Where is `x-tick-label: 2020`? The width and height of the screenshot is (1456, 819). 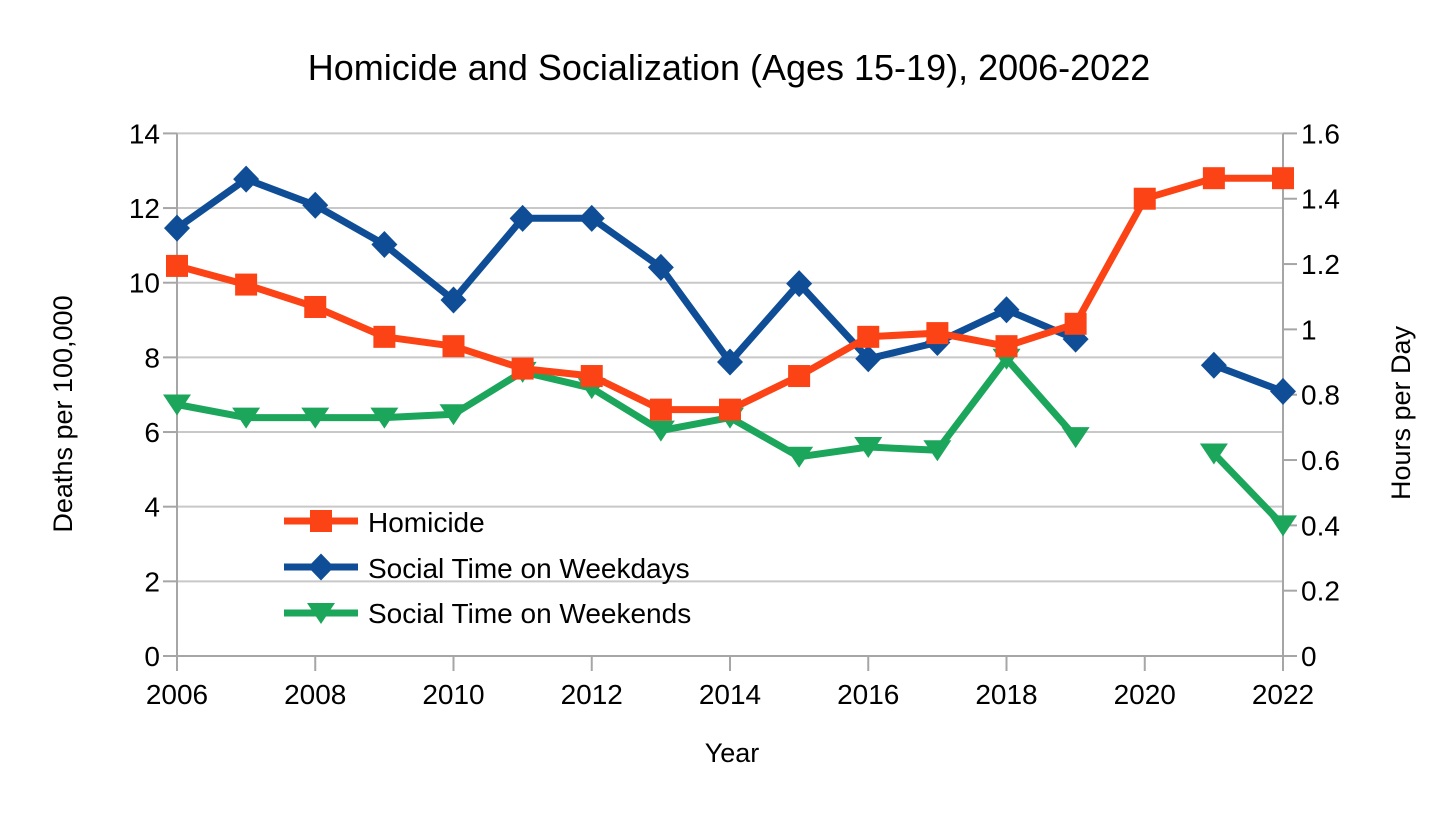 x-tick-label: 2020 is located at coordinates (1145, 694).